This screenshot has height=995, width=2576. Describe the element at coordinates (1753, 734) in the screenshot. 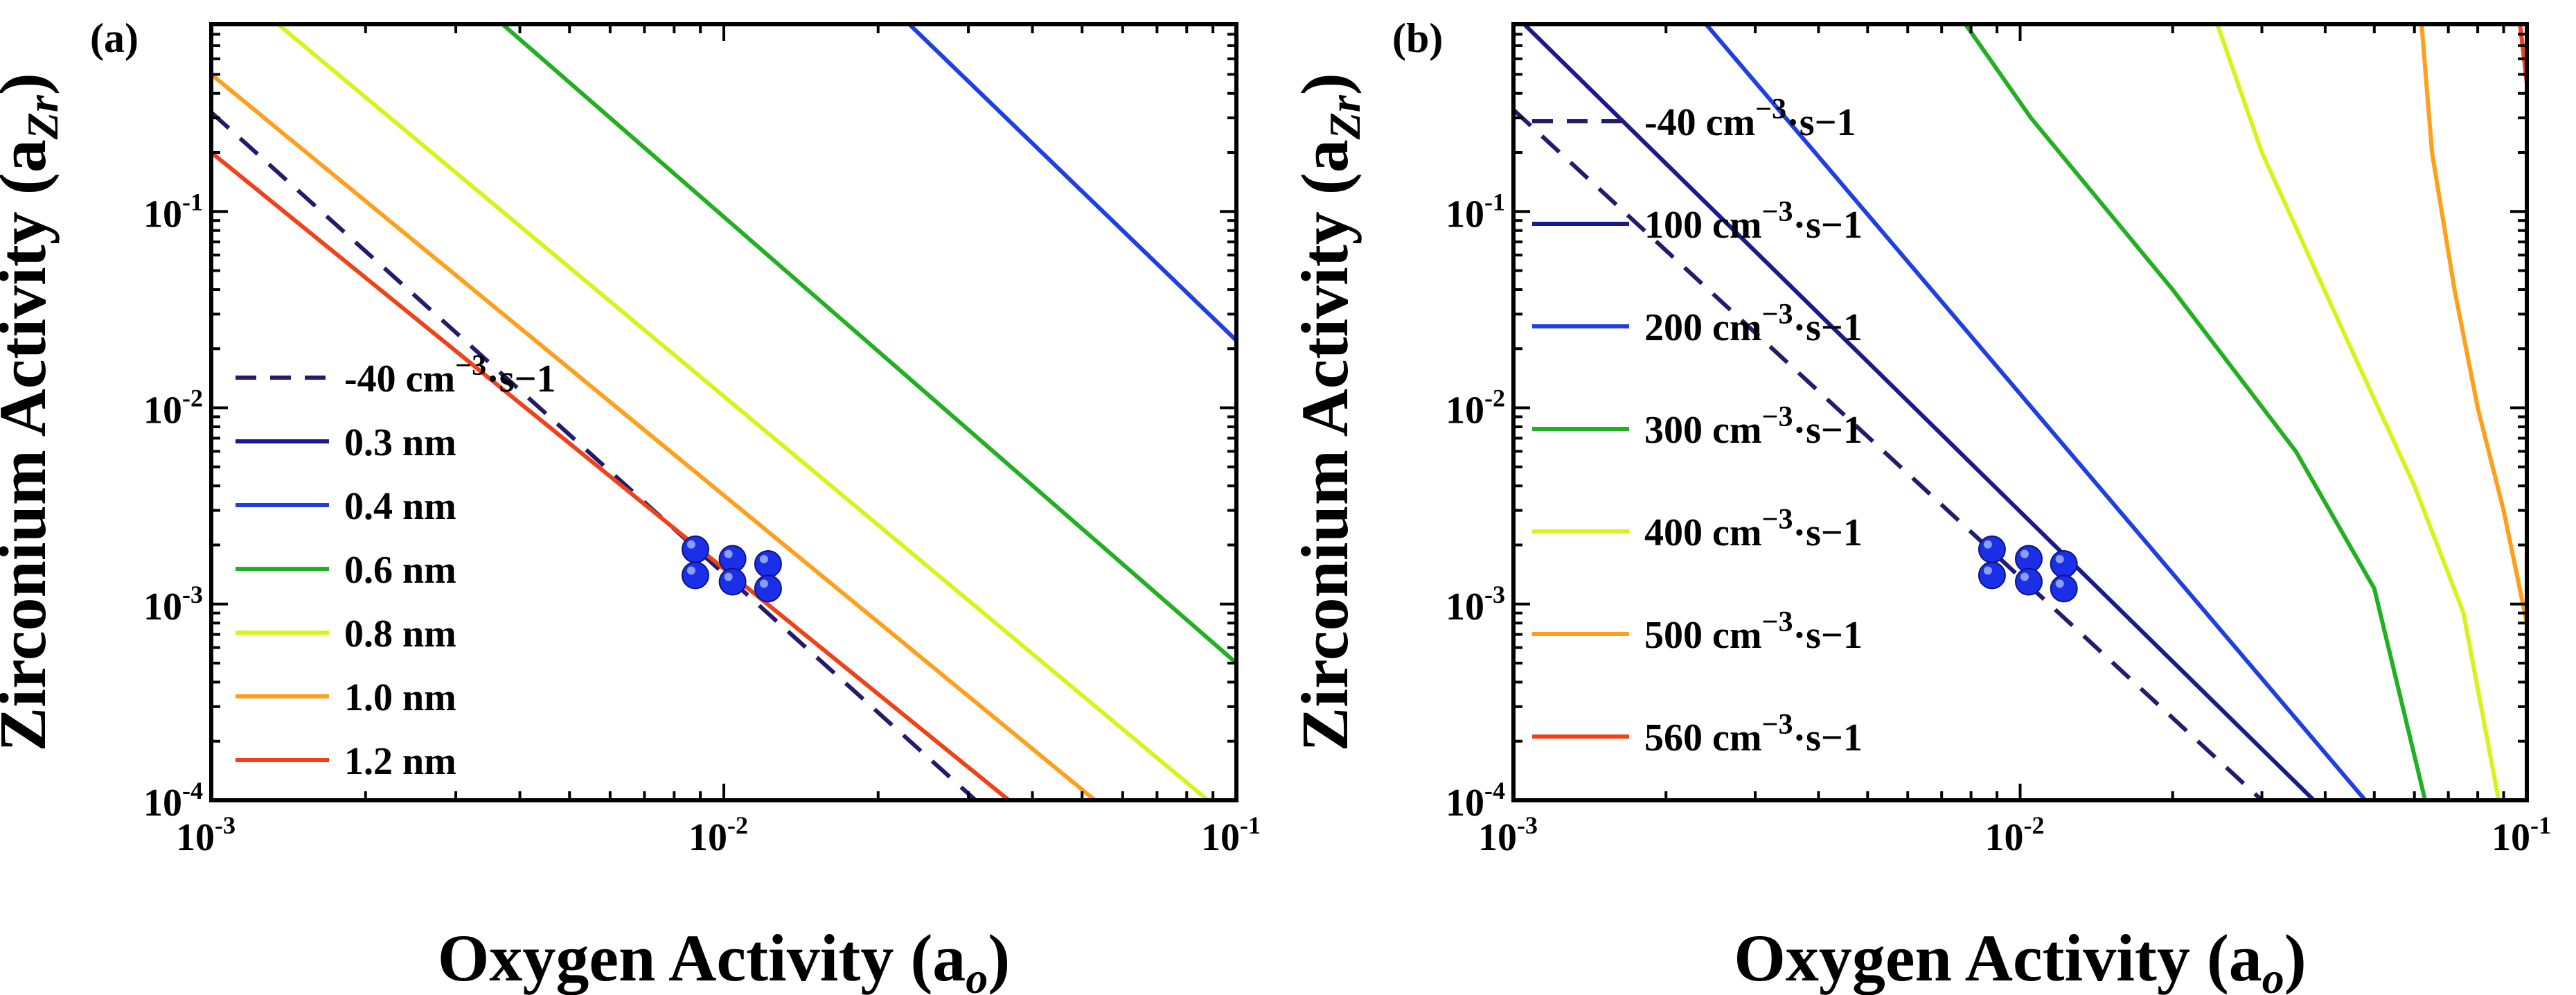

I see `legend-label-6: 560 cm−3·s−1` at that location.